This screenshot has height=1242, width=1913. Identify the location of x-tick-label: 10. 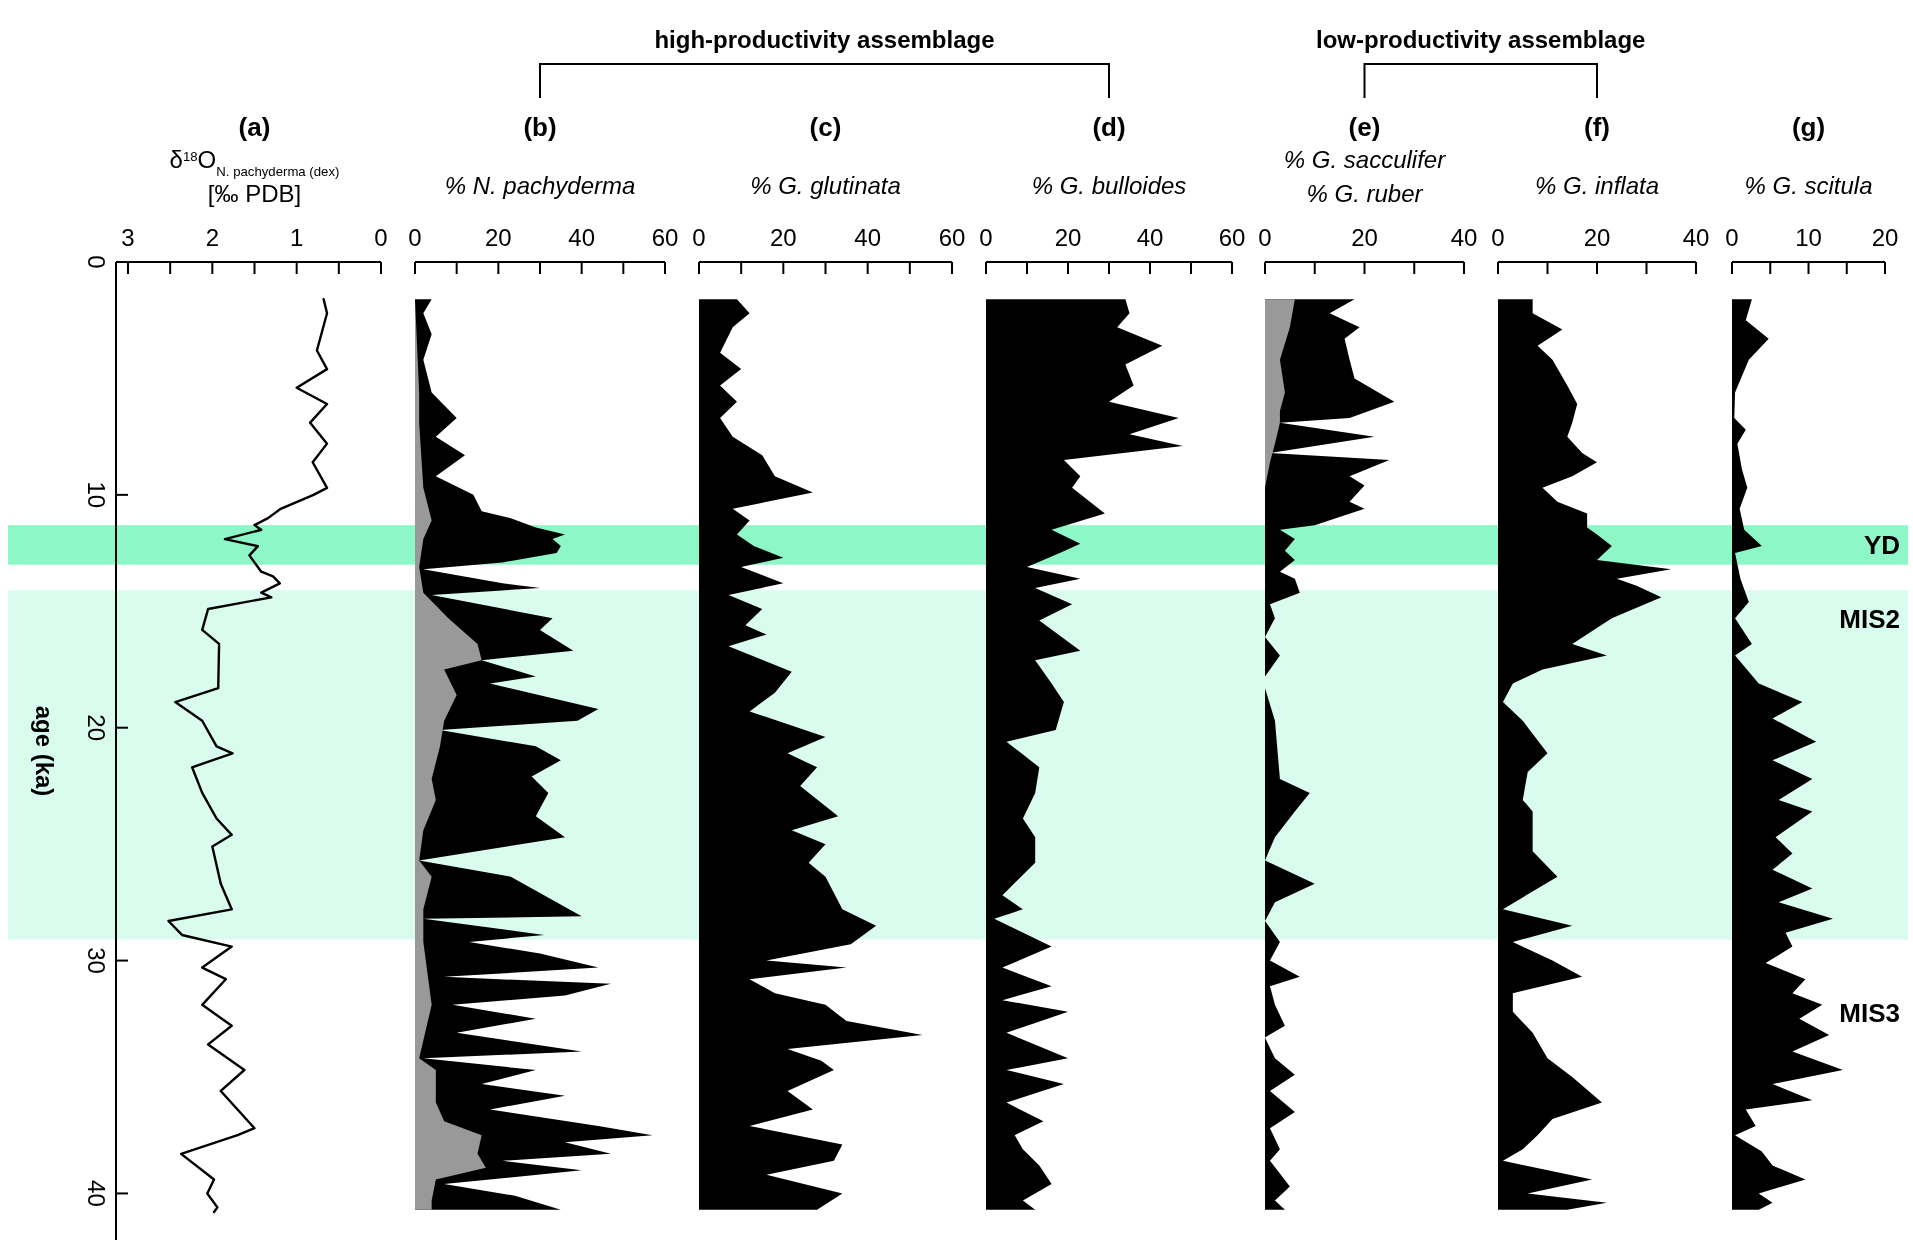
(1808, 237).